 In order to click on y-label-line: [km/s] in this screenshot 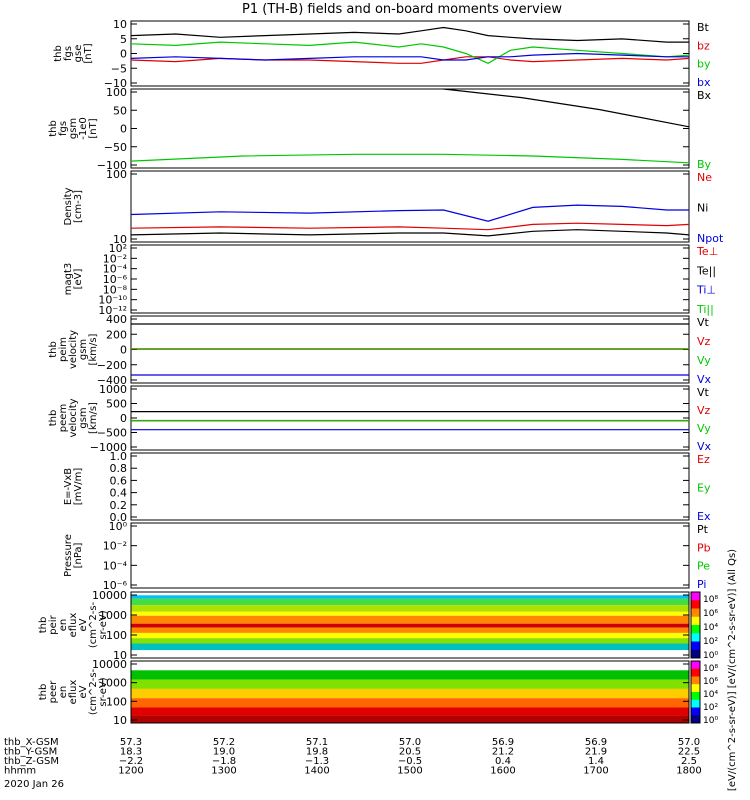, I will do `click(93, 349)`.